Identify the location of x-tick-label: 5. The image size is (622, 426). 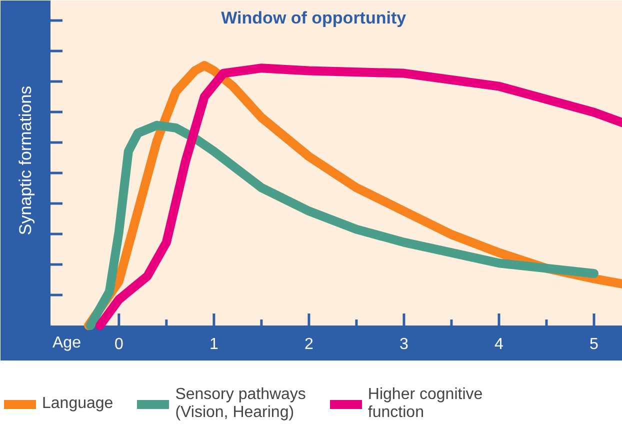
(594, 344).